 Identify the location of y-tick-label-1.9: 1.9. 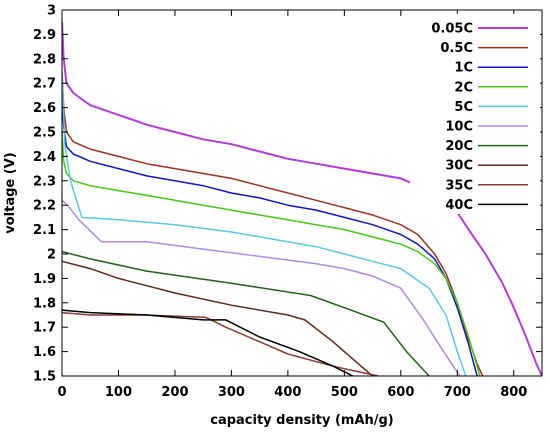
(44, 279).